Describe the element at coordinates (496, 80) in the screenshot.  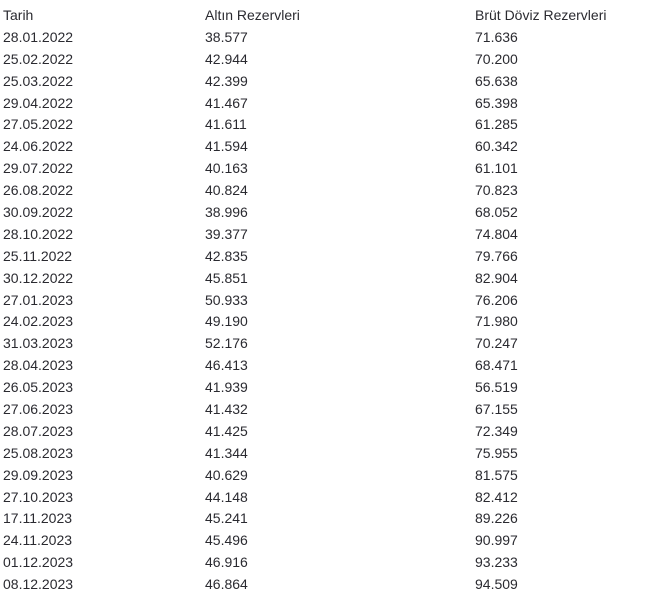
I see `cell-brut-doviz-rezervleri: 65.638` at that location.